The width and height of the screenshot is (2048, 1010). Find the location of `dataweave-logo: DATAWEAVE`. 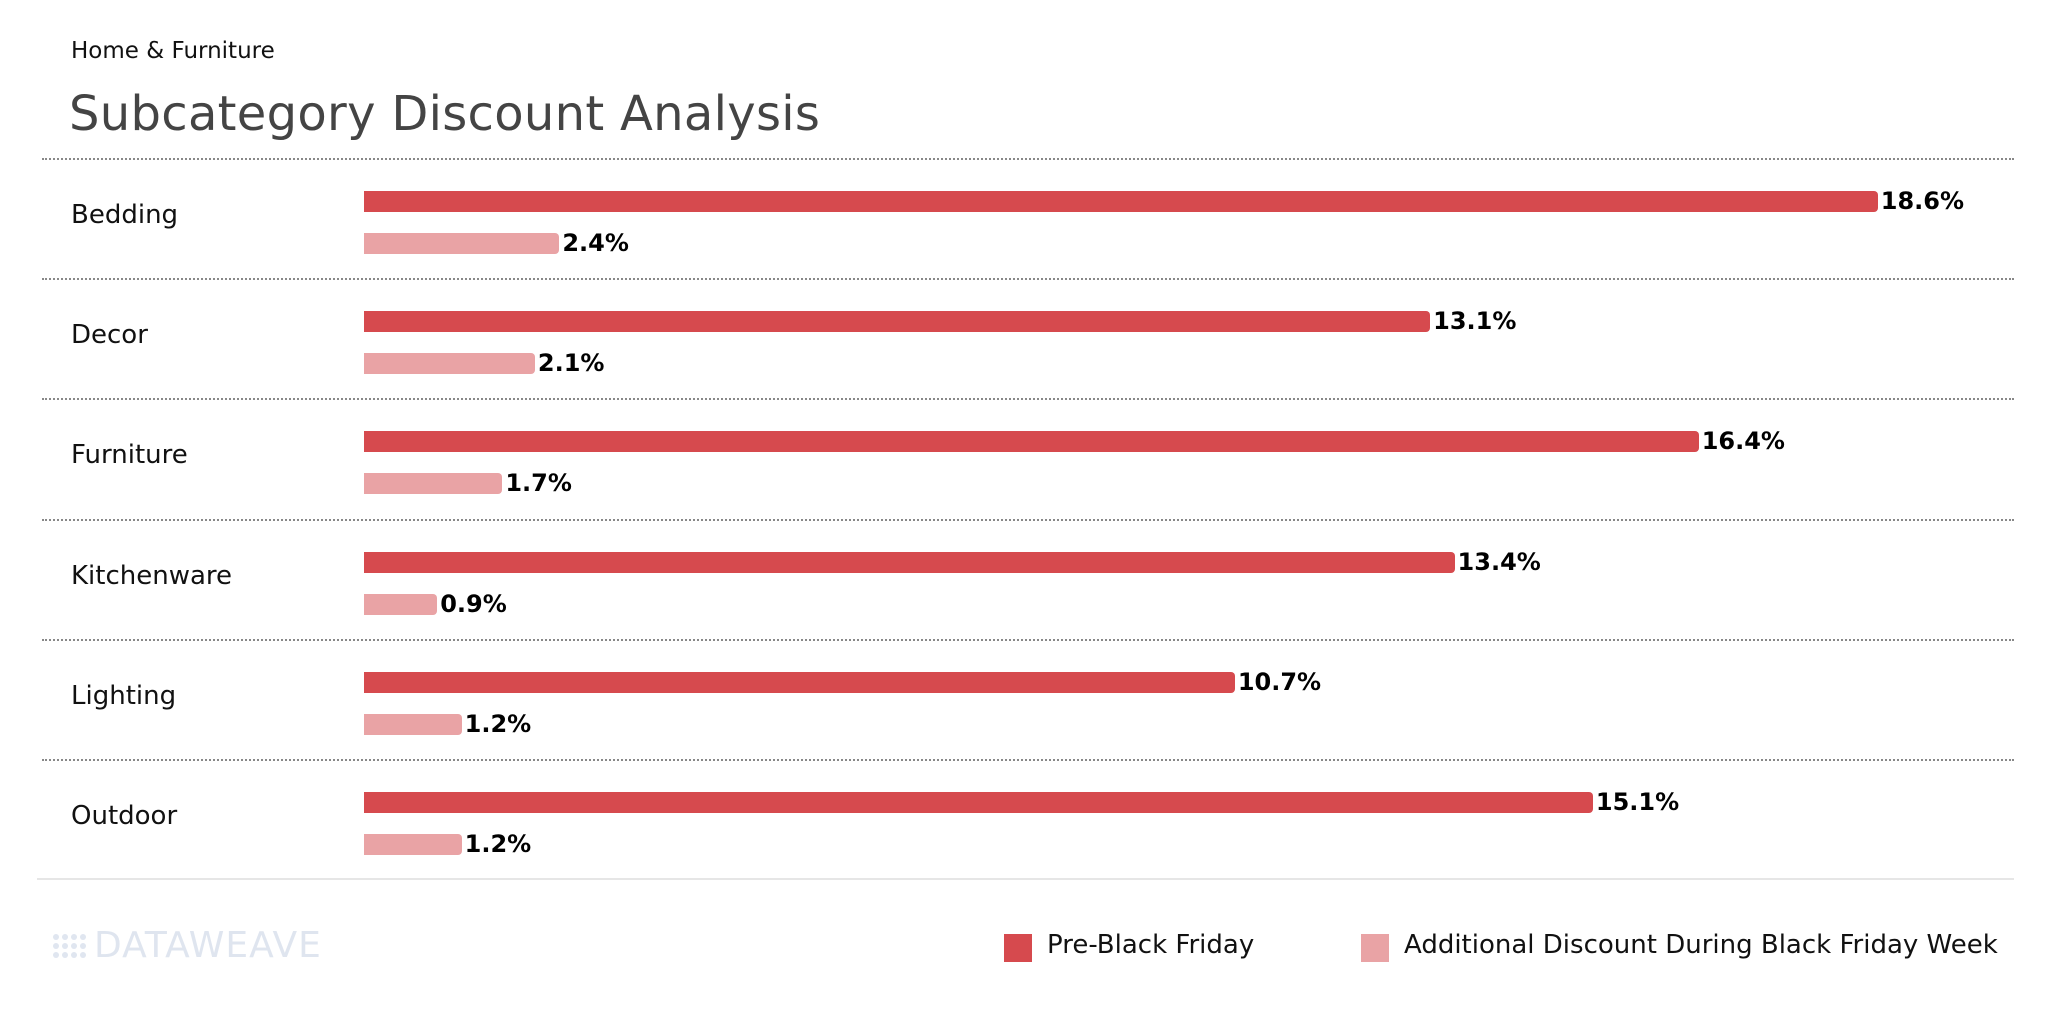

dataweave-logo: DATAWEAVE is located at coordinates (187, 945).